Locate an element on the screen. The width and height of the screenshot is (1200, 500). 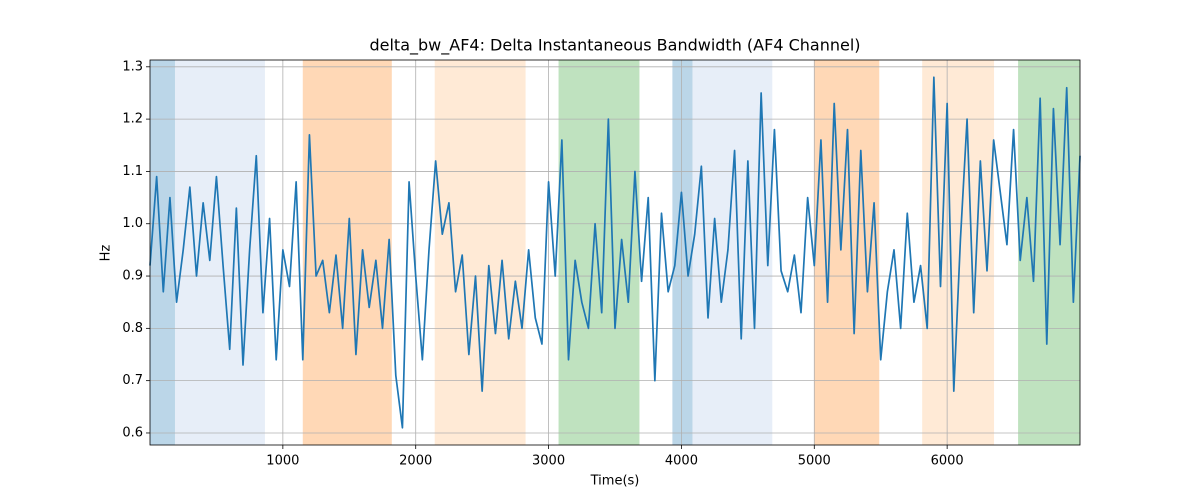
y-tick-label: 0.7 is located at coordinates (132, 380).